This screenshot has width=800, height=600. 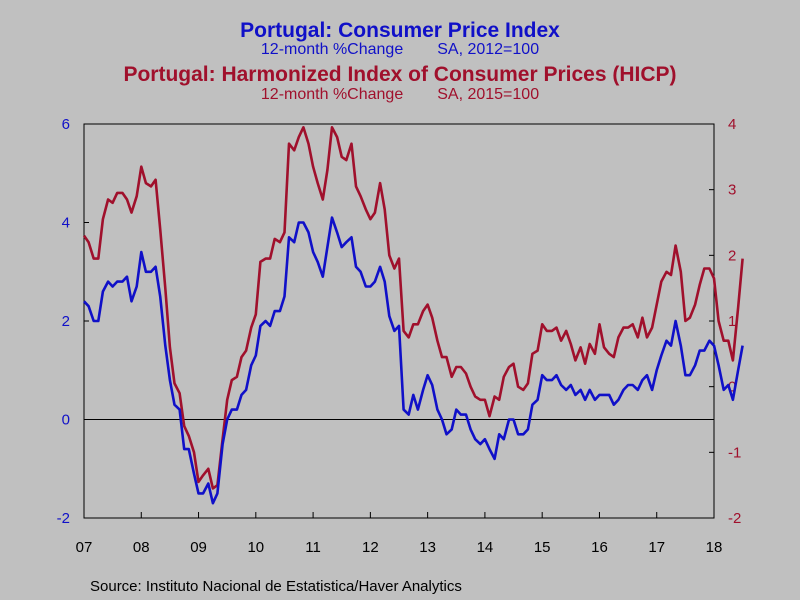 What do you see at coordinates (714, 547) in the screenshot?
I see `x-tick-label: 18` at bounding box center [714, 547].